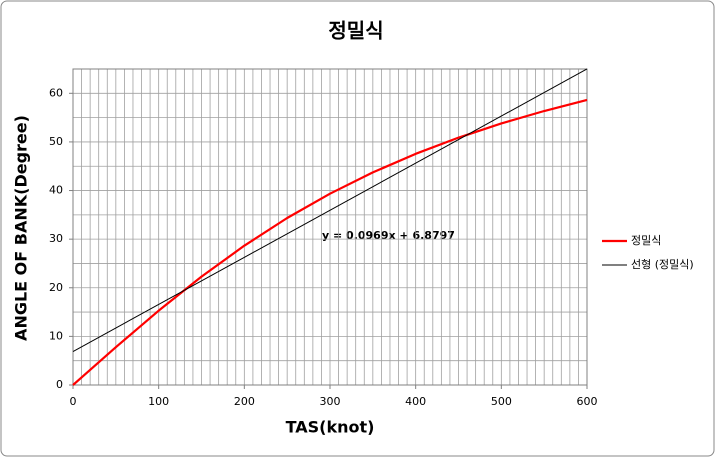 The height and width of the screenshot is (458, 716). What do you see at coordinates (388, 235) in the screenshot?
I see `trendline-equation: y = 0.0969x + 6.8797` at bounding box center [388, 235].